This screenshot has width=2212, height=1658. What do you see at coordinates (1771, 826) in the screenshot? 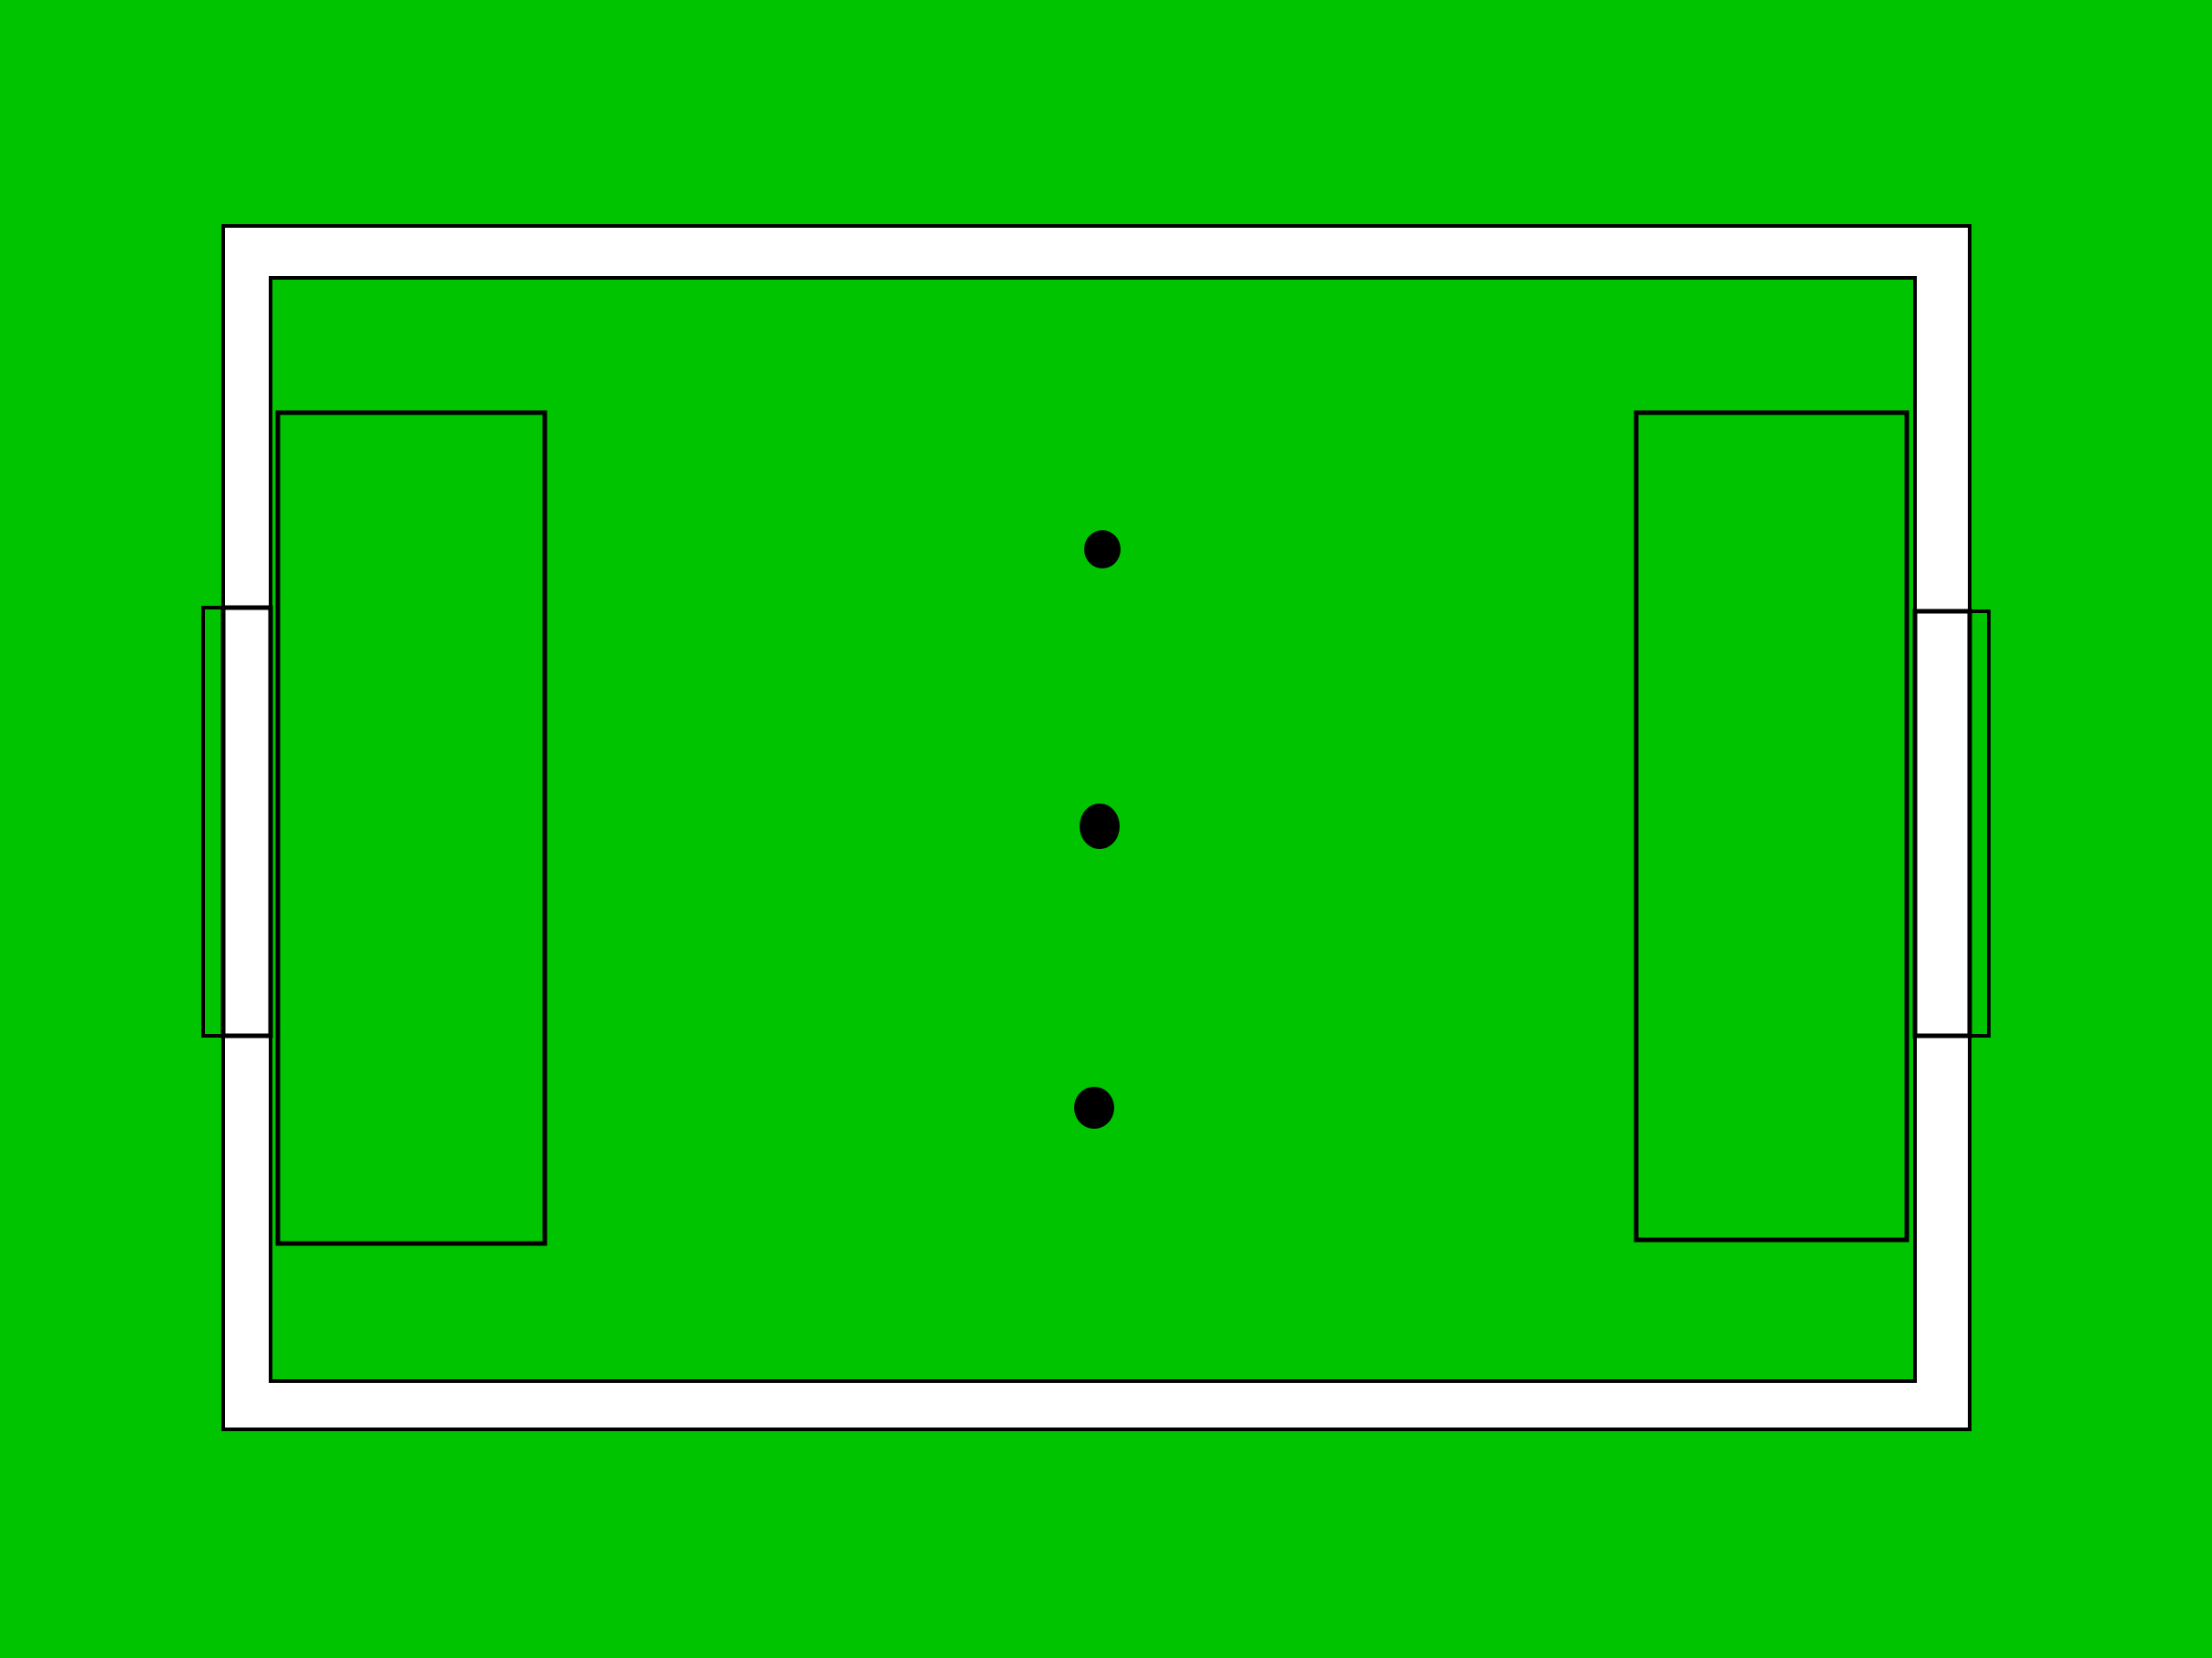
I see `right-penalty-area` at bounding box center [1771, 826].